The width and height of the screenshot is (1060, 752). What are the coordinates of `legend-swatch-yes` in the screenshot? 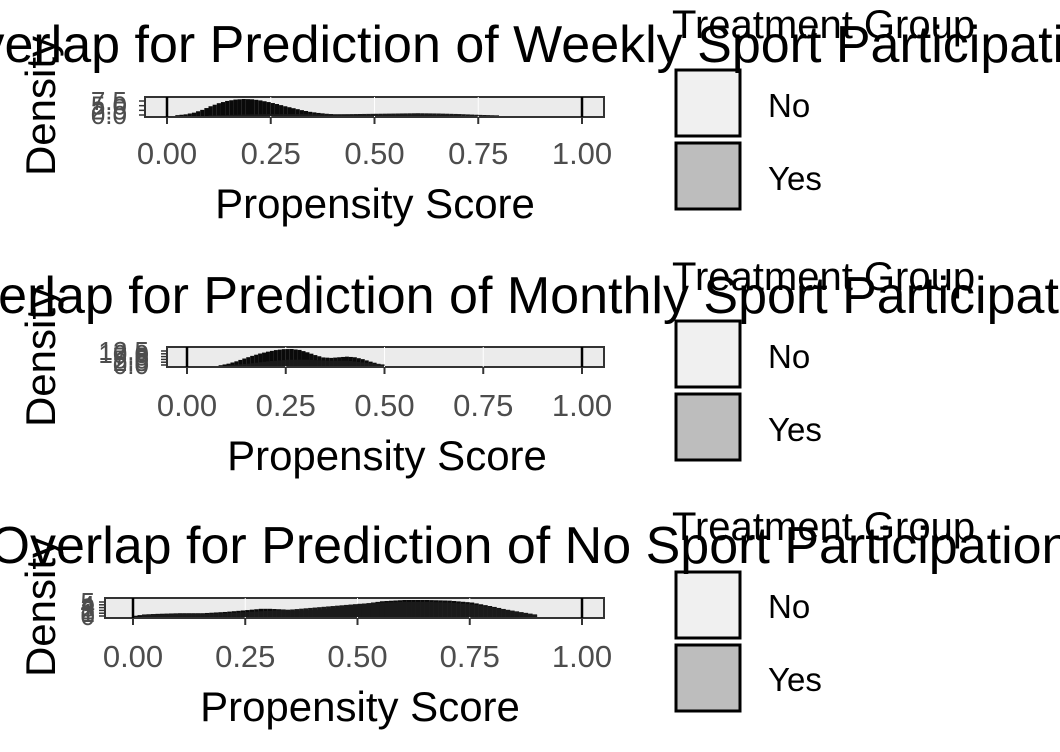 It's located at (708, 176).